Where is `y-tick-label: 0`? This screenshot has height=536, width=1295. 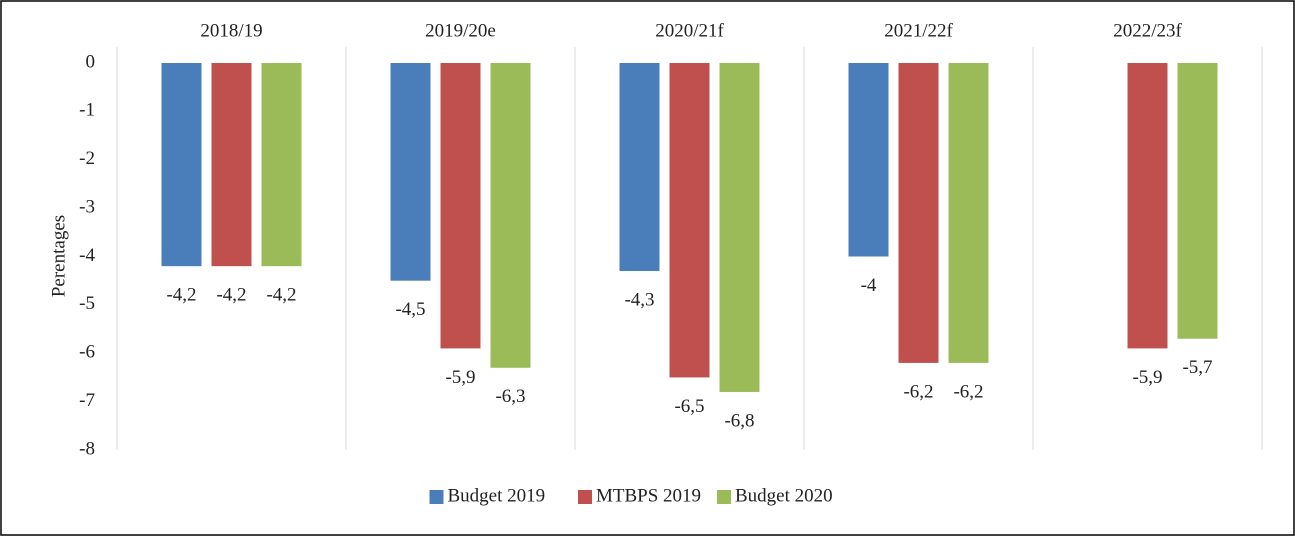
y-tick-label: 0 is located at coordinates (91, 61).